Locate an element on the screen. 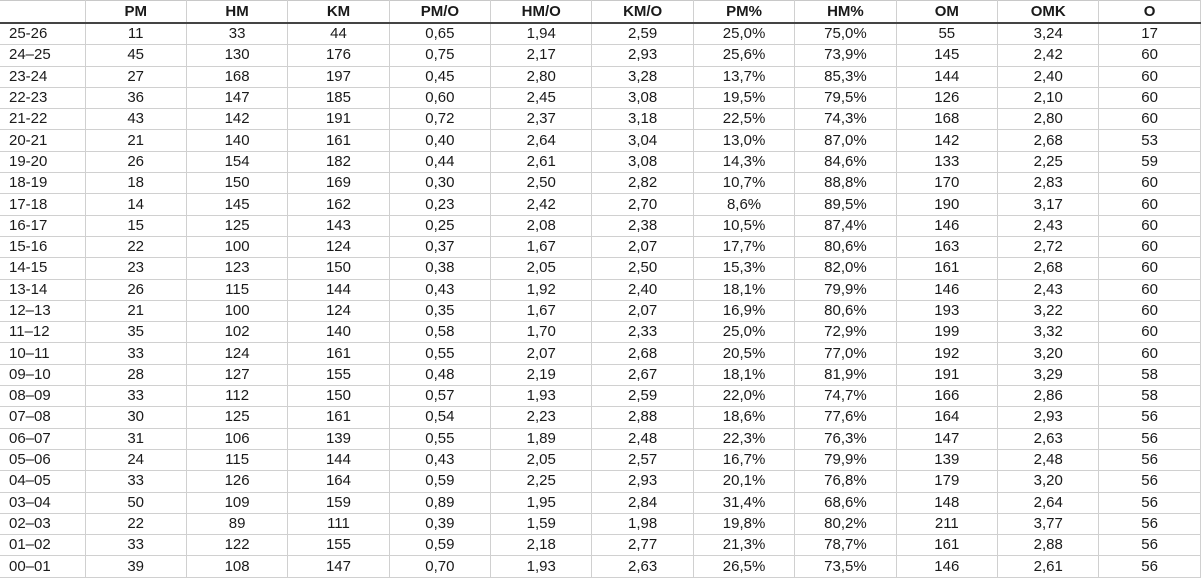 This screenshot has height=579, width=1201. table-cell: 73,9% is located at coordinates (845, 55).